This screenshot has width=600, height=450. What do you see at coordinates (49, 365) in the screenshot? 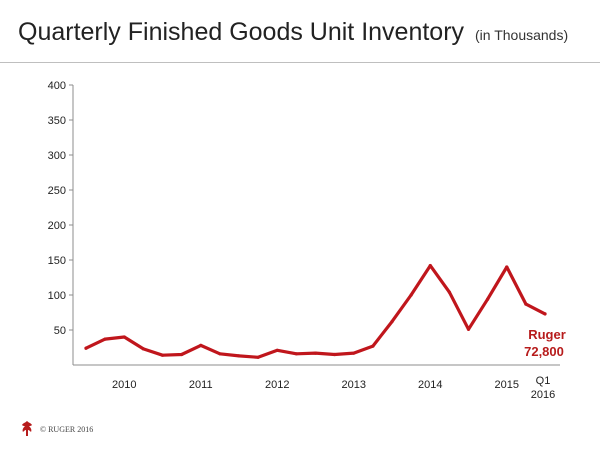
I see `axis-corner-mask` at bounding box center [49, 365].